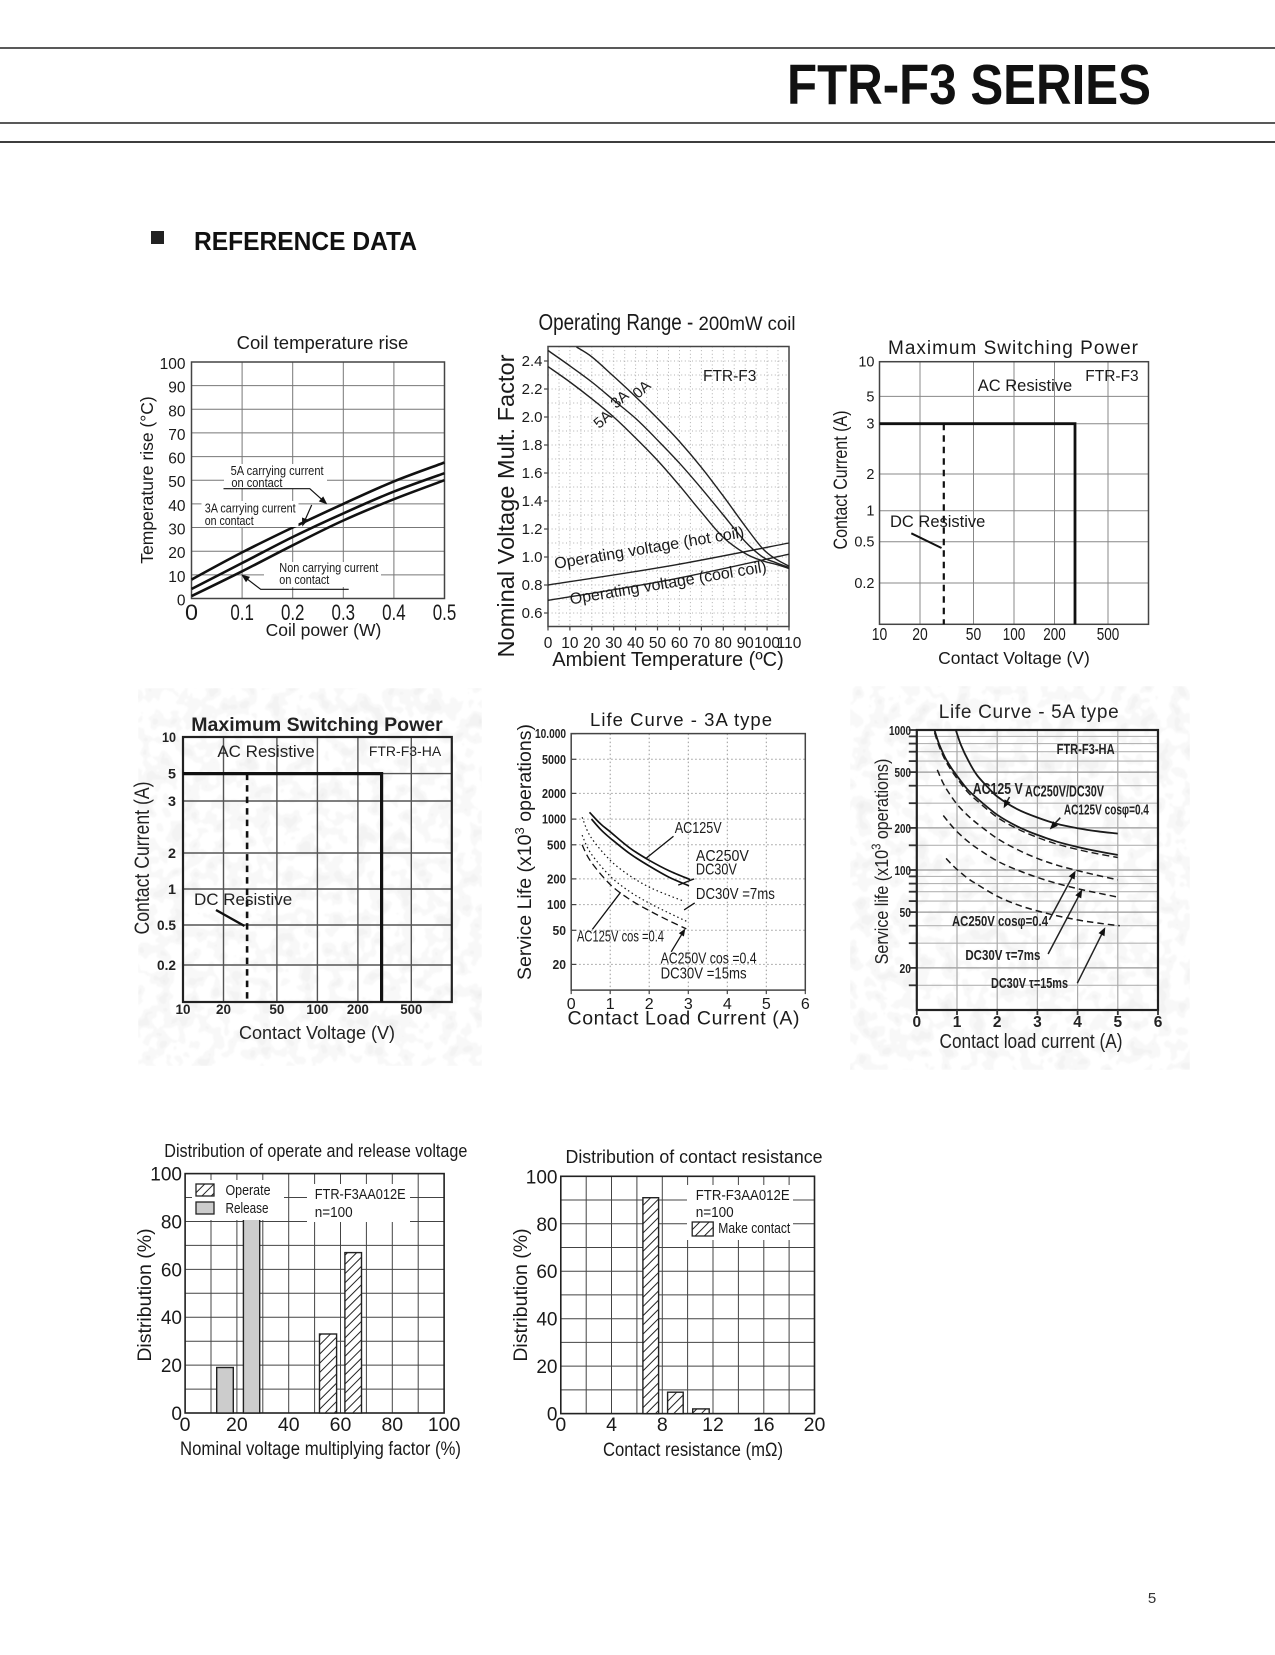  Describe the element at coordinates (698, 828) in the screenshot. I see `svg-text: AC125V` at that location.